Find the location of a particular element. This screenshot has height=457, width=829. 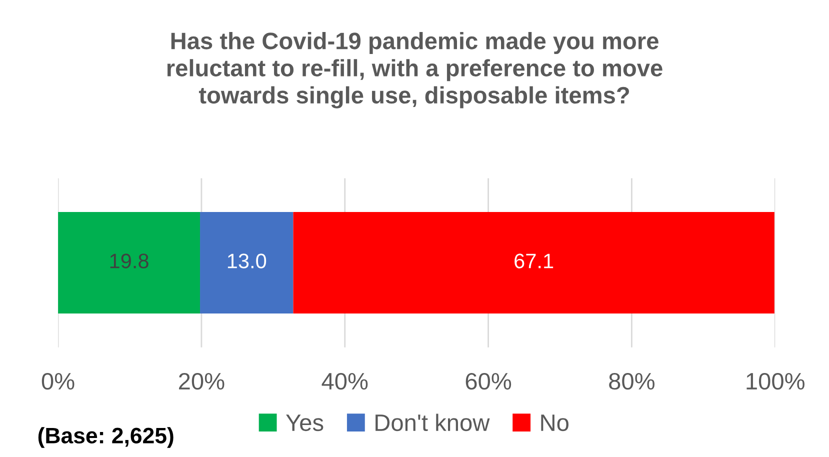

chart-title: Has the Covid-19 pandemic made you more reluctant to re-fill, with a preference to move towards single use, disposable items? is located at coordinates (414, 70).